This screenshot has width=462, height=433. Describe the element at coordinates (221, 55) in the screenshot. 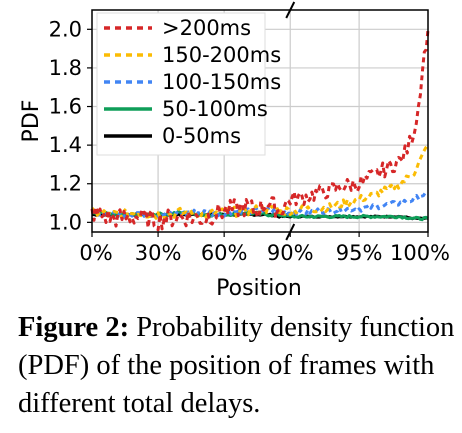

I see `legend-label: 150-200ms` at that location.